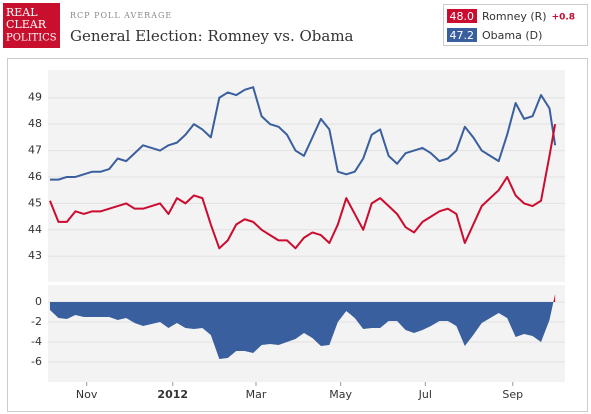 The image size is (591, 414). Describe the element at coordinates (36, 361) in the screenshot. I see `y-tick-label: -6` at that location.